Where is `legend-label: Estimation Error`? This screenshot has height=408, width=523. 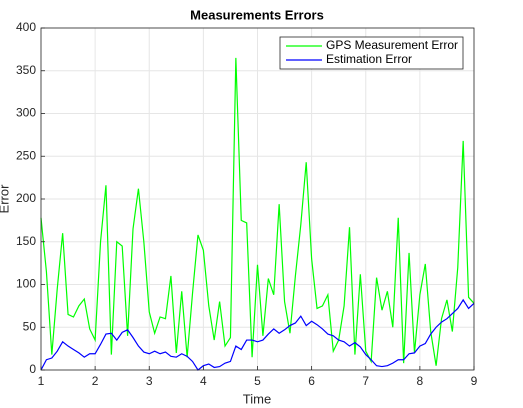 legend-label: Estimation Error is located at coordinates (369, 59).